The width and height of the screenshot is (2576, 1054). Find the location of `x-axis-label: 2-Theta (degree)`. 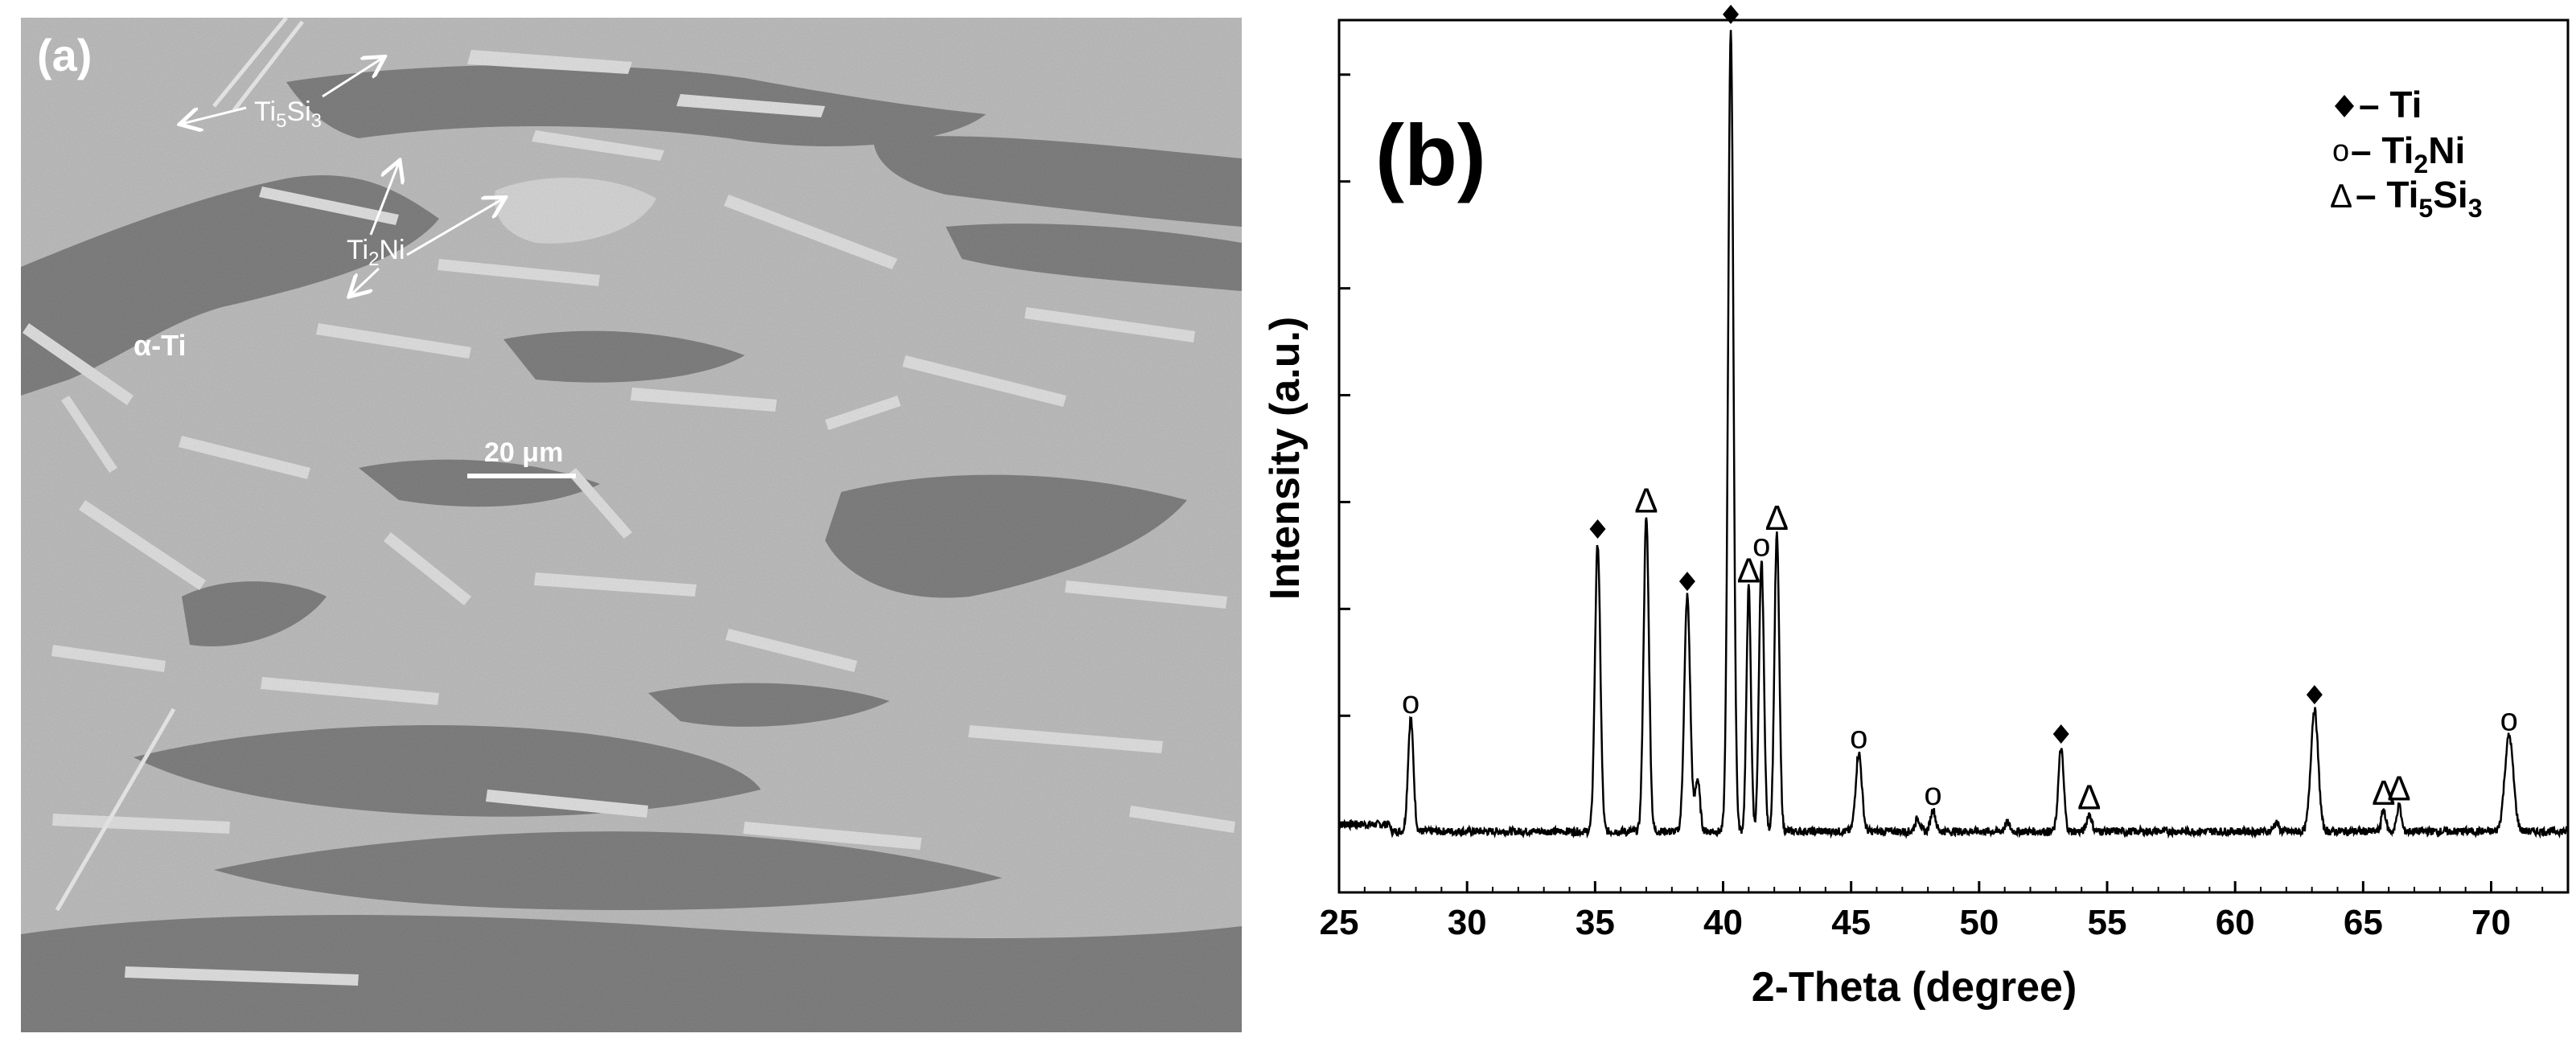

x-axis-label: 2-Theta (degree) is located at coordinates (1914, 987).